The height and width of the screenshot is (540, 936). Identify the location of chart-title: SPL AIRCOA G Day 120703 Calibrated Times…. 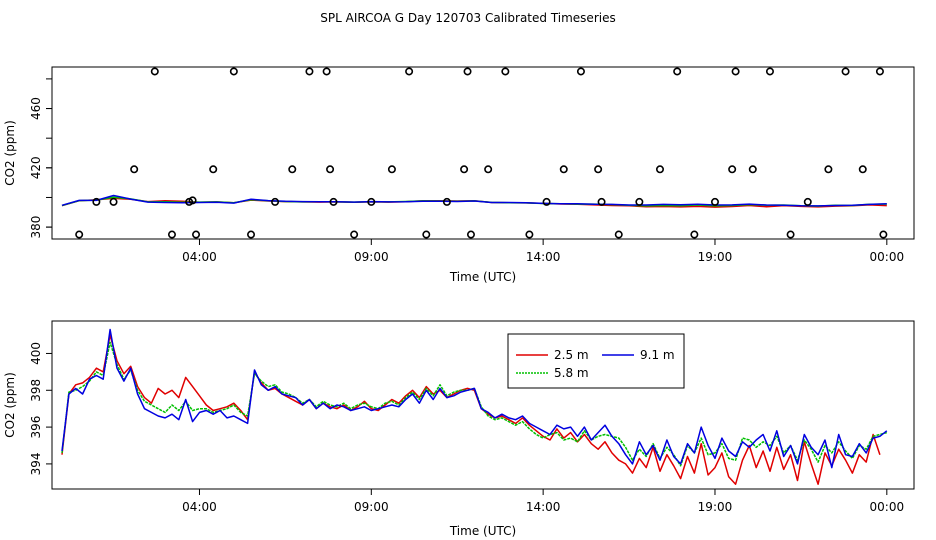
(467, 18).